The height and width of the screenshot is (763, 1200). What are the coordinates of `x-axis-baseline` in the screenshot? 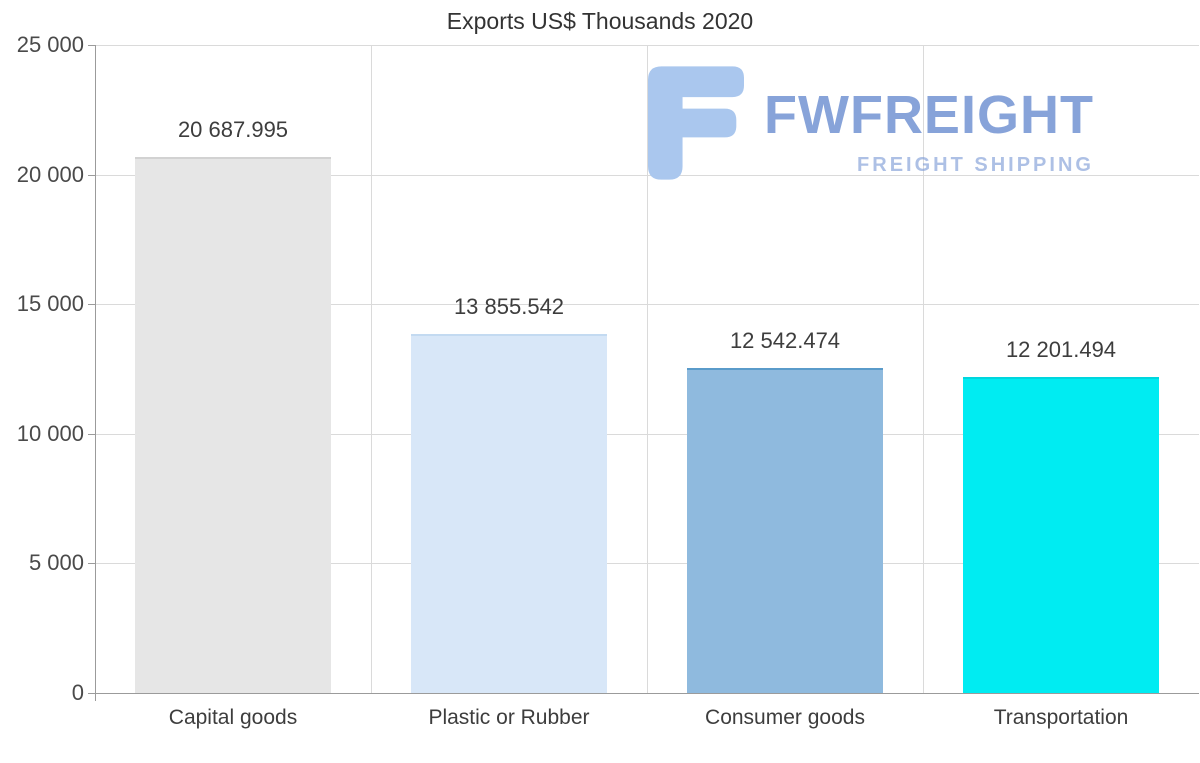 It's located at (647, 693).